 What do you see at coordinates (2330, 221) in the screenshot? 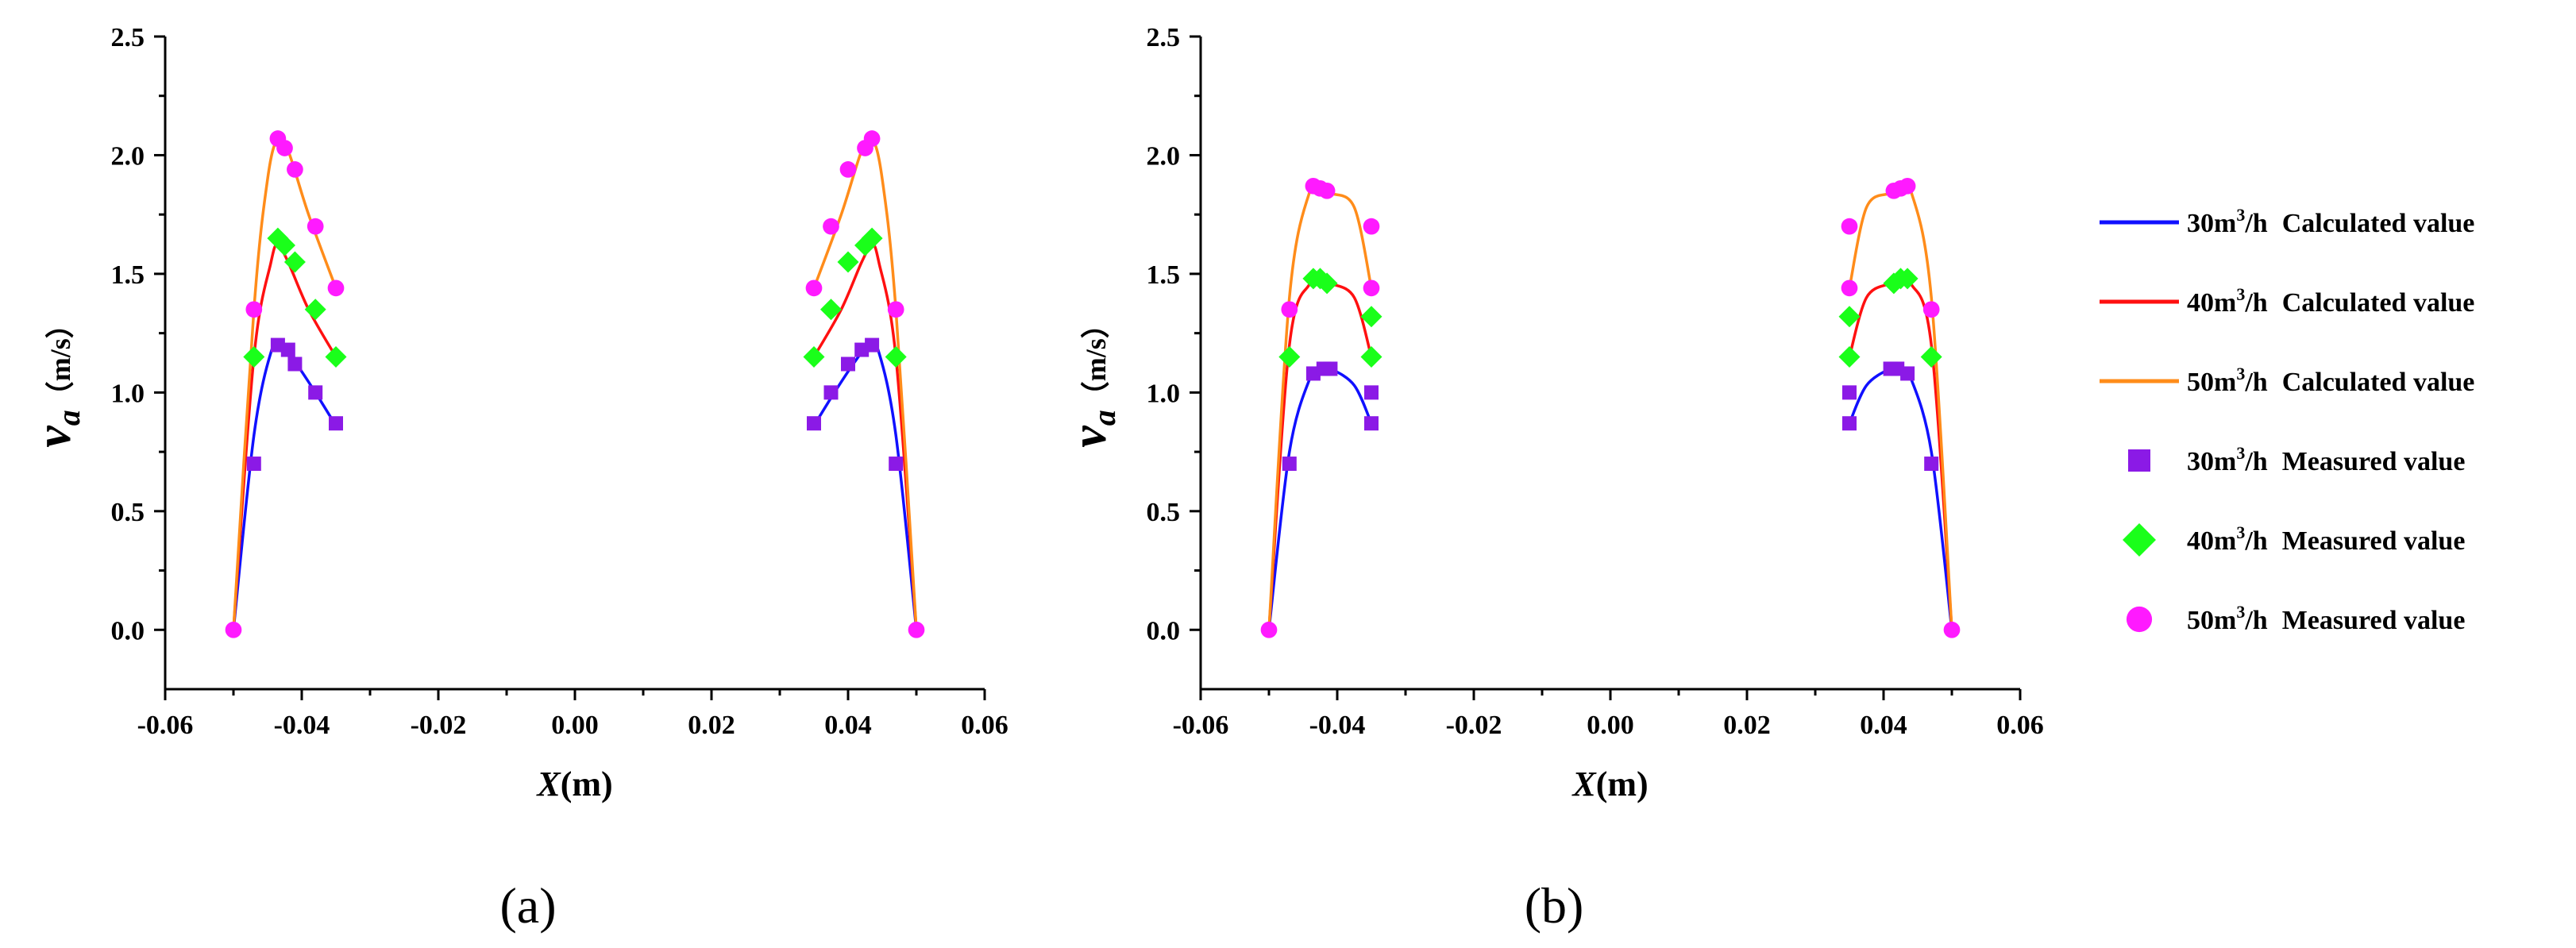
I see `legend-label: 30m3/h Calculated value` at bounding box center [2330, 221].